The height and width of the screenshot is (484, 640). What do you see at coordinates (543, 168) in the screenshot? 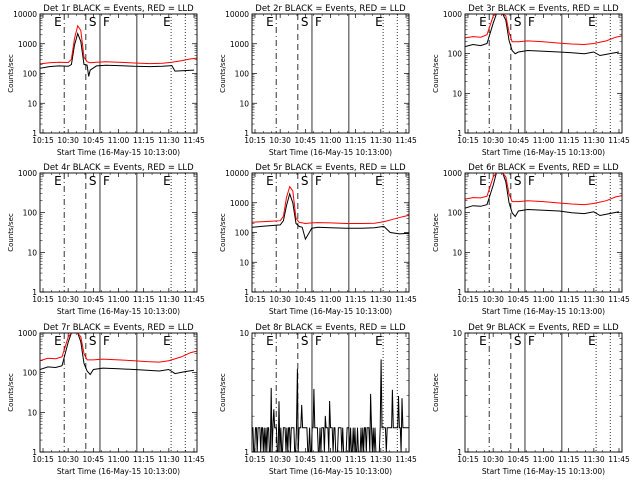
I see `chart-title: Det 6r BLACK = Events, RED = LLD` at bounding box center [543, 168].